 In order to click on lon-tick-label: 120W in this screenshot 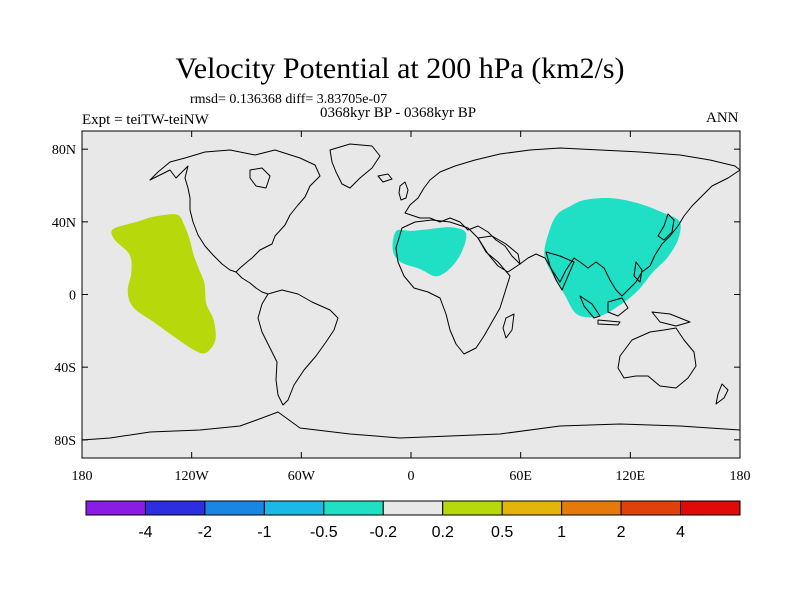, I will do `click(192, 476)`.